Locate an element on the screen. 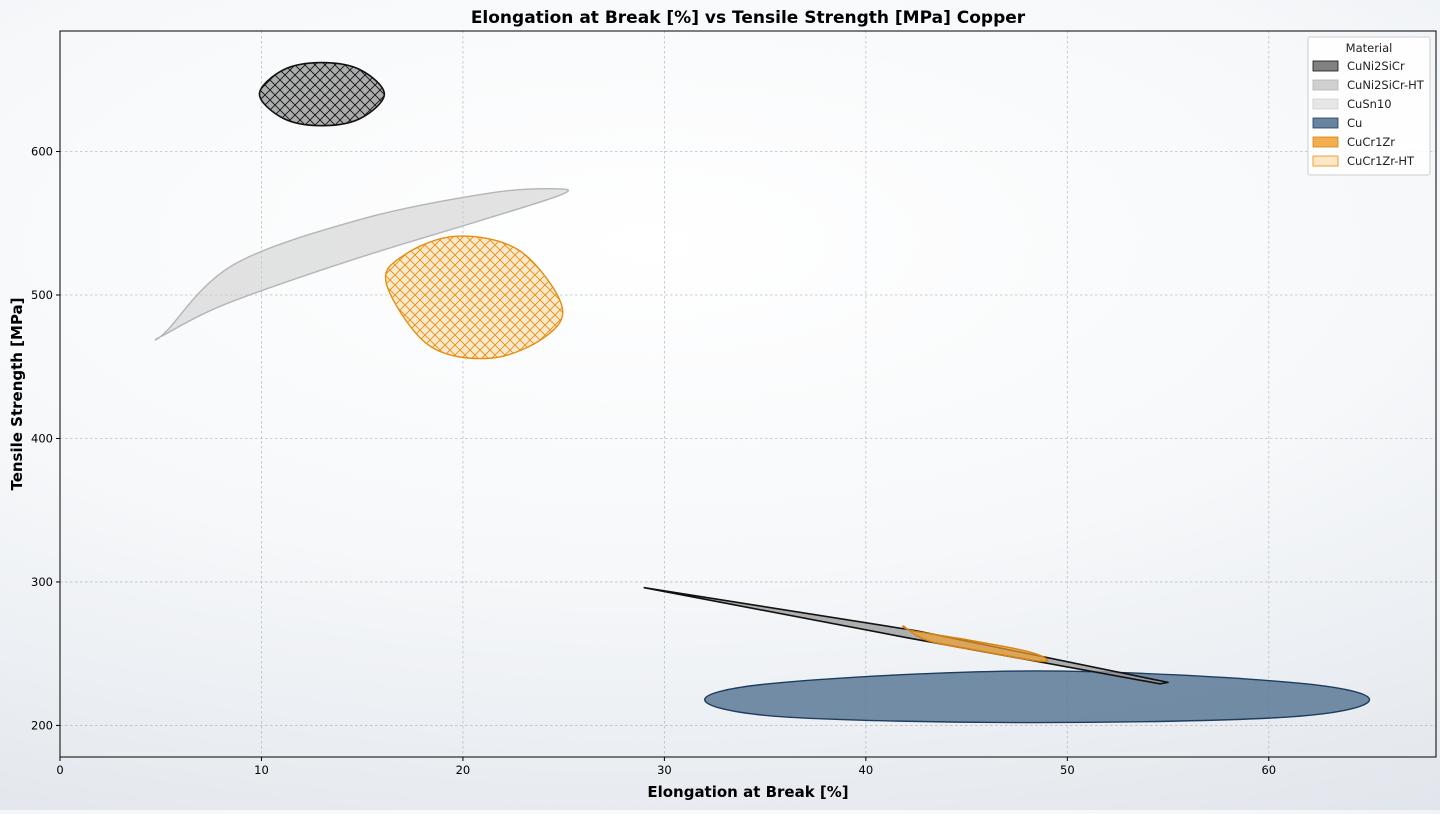 The image size is (1440, 814). legend-label: Cu is located at coordinates (1354, 123).